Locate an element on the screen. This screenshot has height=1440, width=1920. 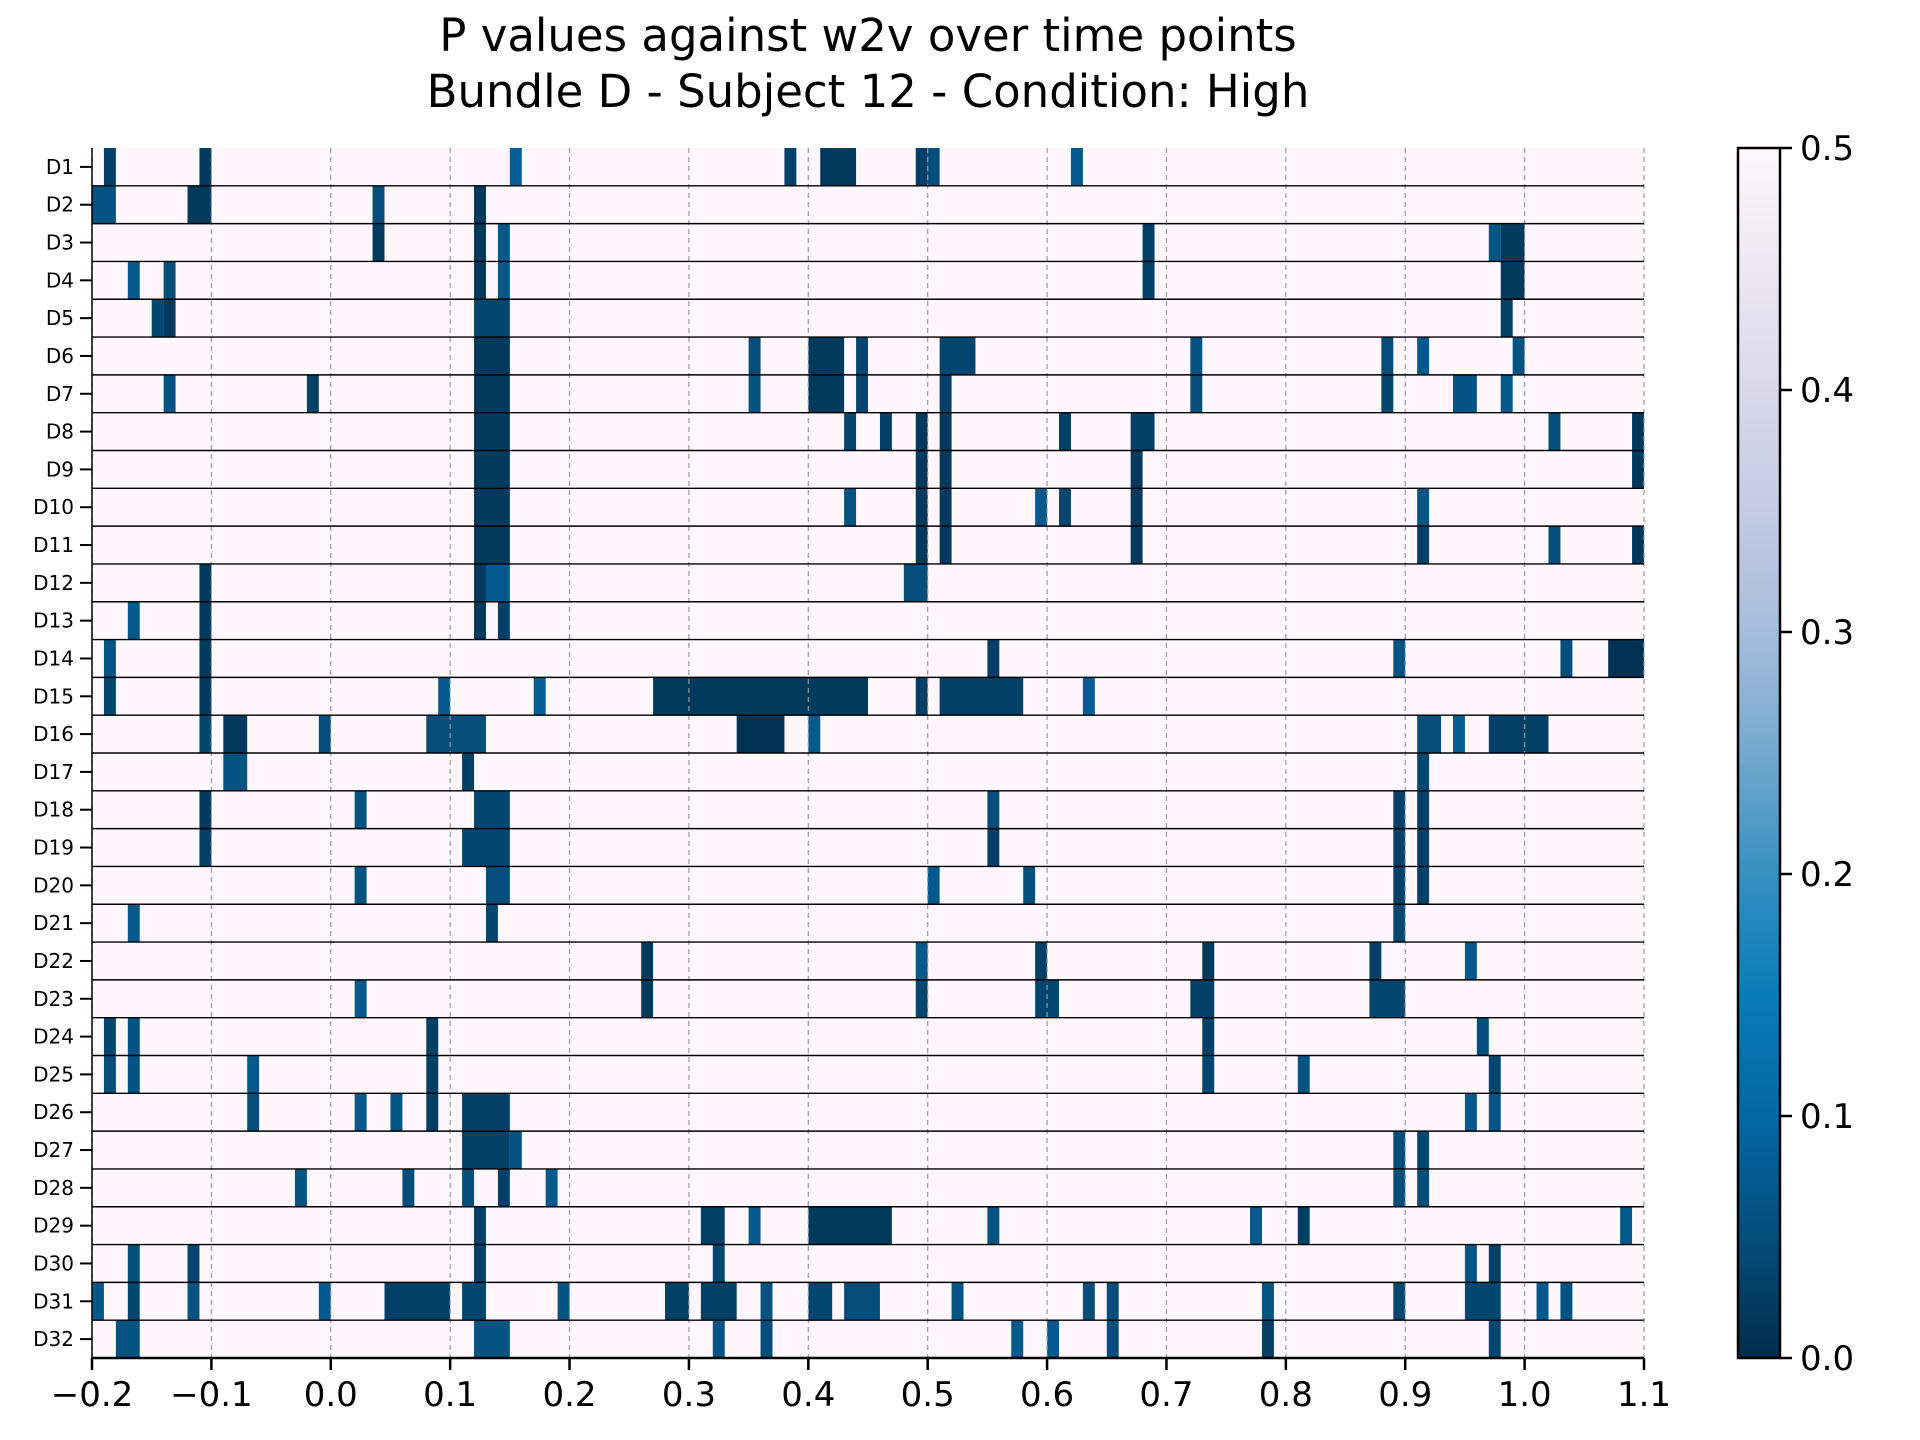
row-background-D28 is located at coordinates (868, 1187).